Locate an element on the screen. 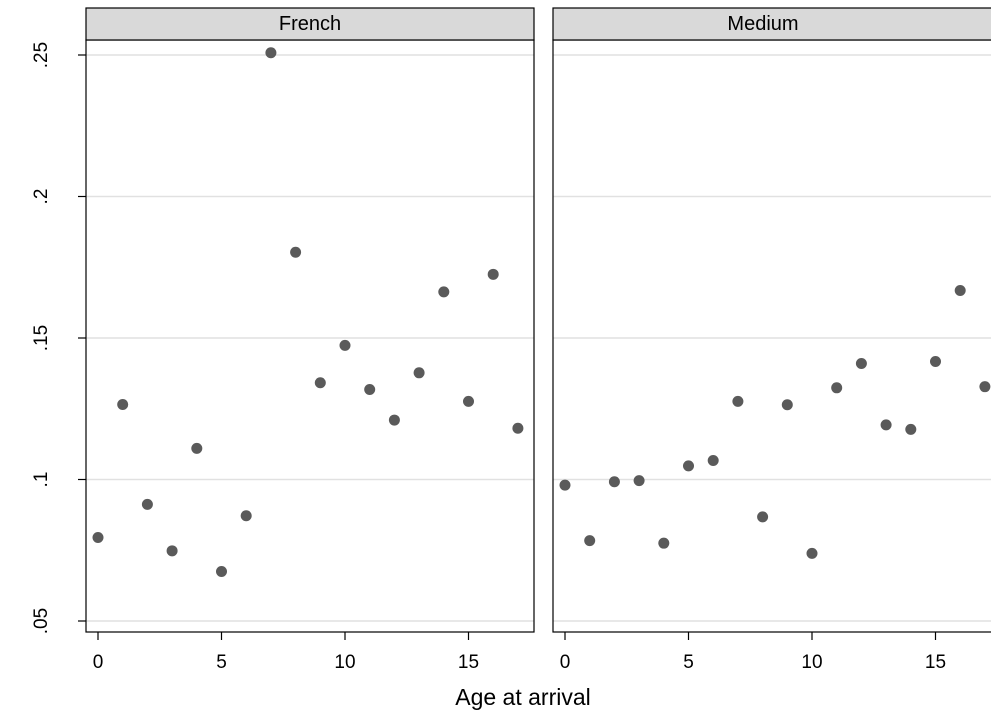  y-tick-label: .15 is located at coordinates (41, 338).